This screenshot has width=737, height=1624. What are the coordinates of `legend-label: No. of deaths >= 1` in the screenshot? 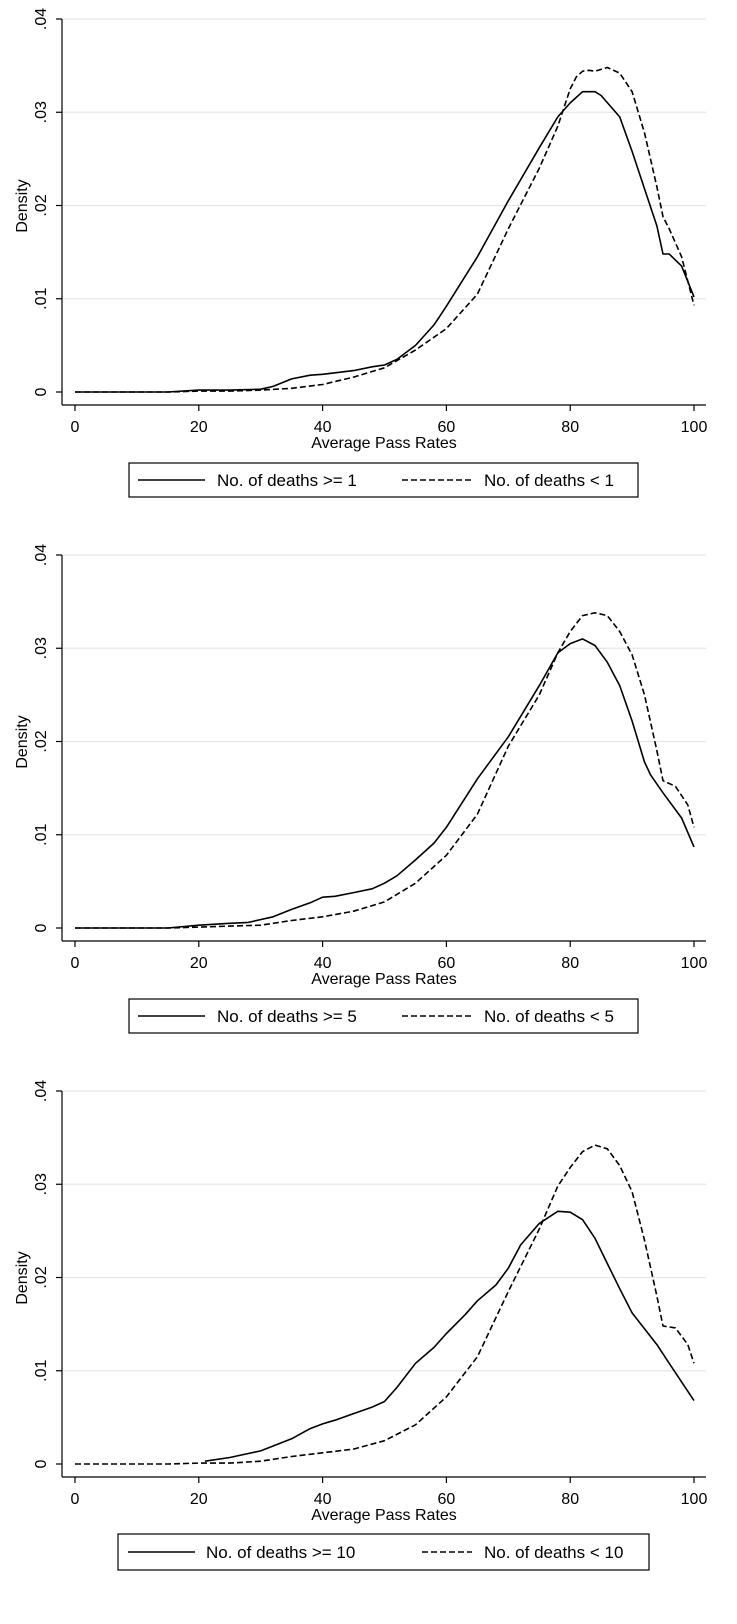 It's located at (287, 480).